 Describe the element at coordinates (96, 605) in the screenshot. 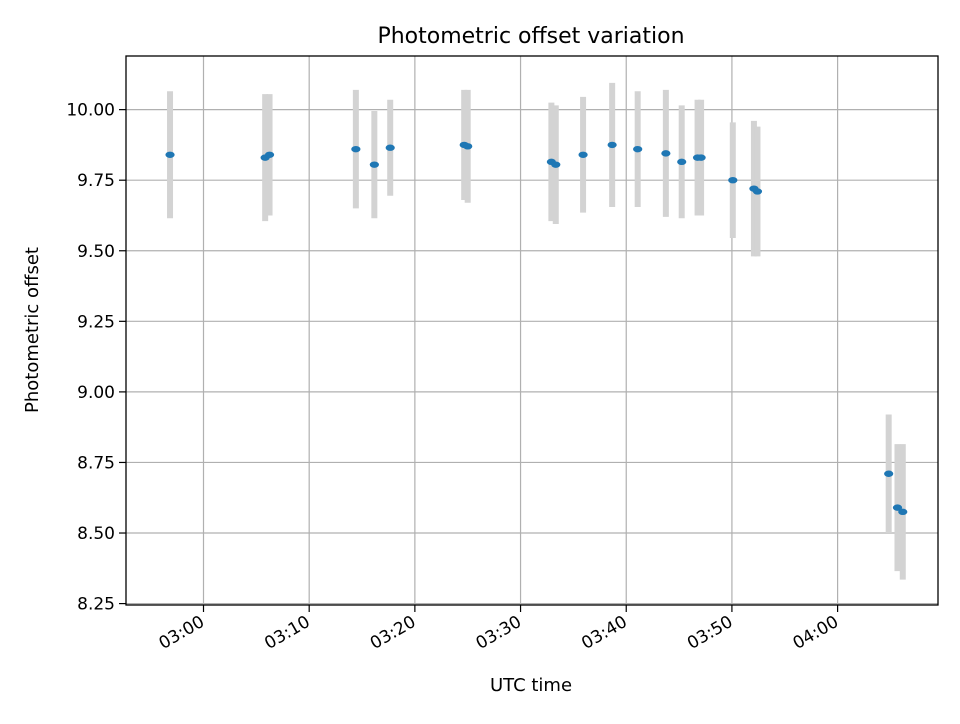

I see `y-tick-label: 8.25` at that location.